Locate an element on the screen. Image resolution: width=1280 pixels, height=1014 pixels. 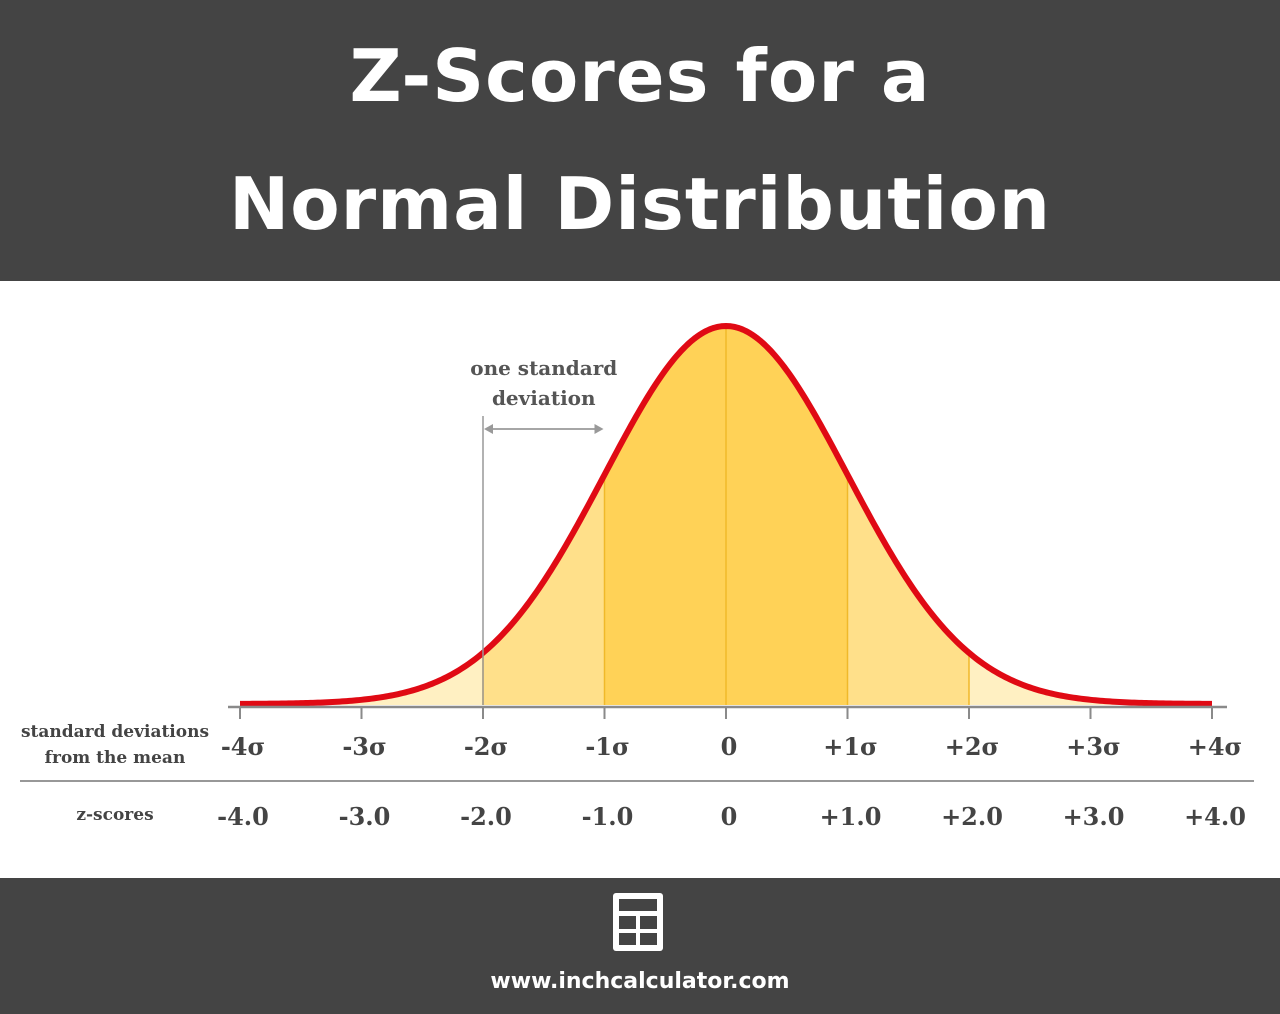
title-line-1: Z-Scores for a is located at coordinates (640, 76).